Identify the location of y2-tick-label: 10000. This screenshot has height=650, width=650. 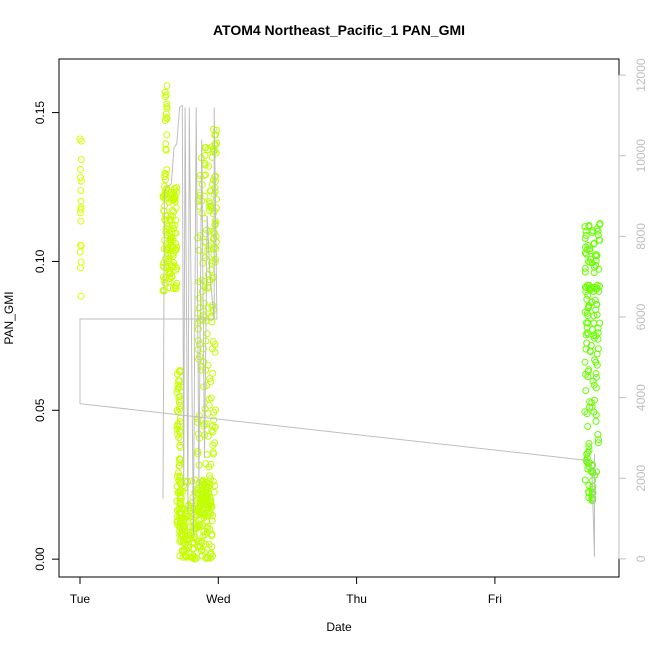
(641, 156).